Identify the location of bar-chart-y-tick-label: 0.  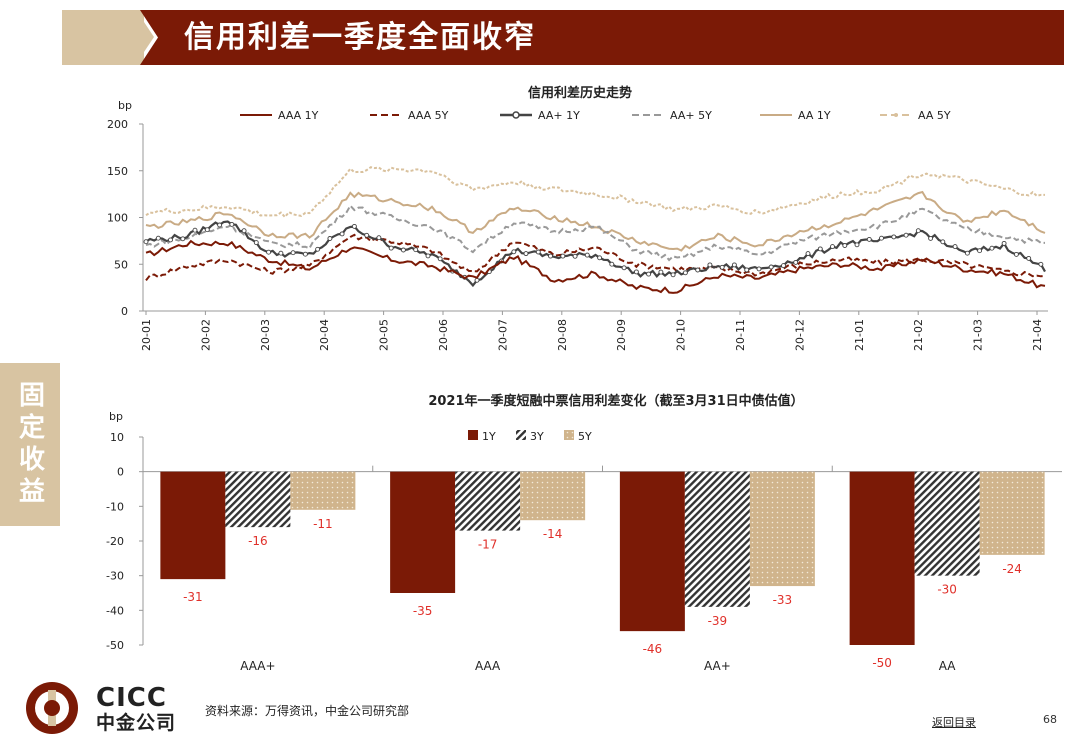
(120, 472).